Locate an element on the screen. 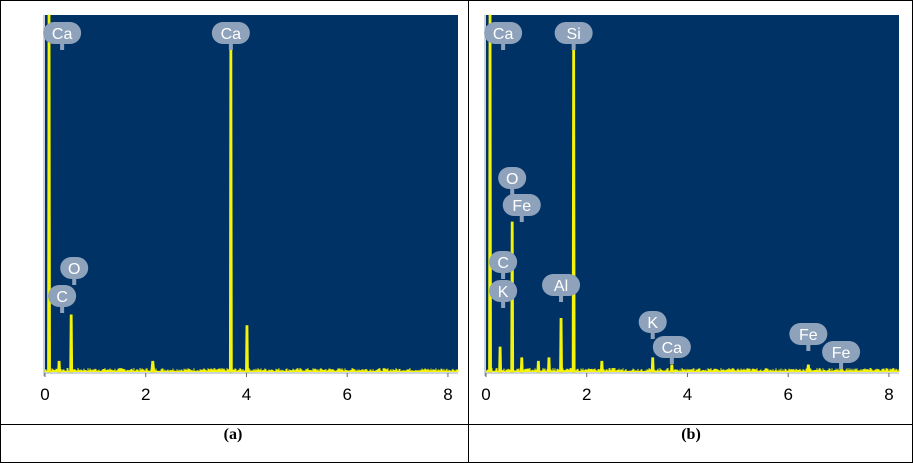 The width and height of the screenshot is (913, 463). panel-divider is located at coordinates (468, 231).